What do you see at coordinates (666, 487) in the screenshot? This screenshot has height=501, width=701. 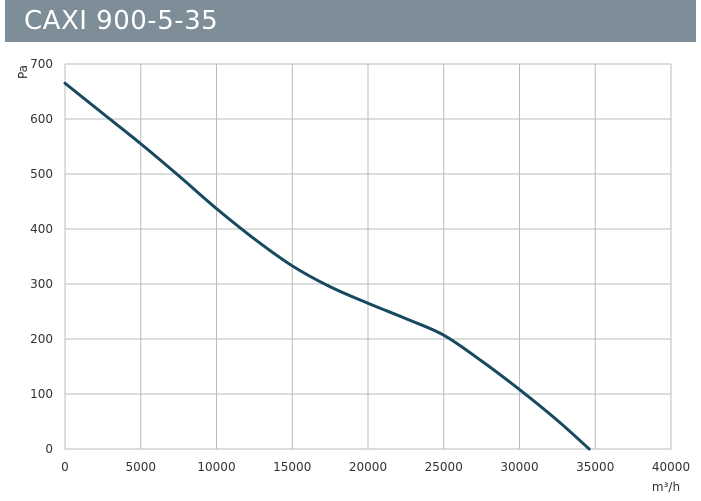 I see `x-axis-label: m³/h` at bounding box center [666, 487].